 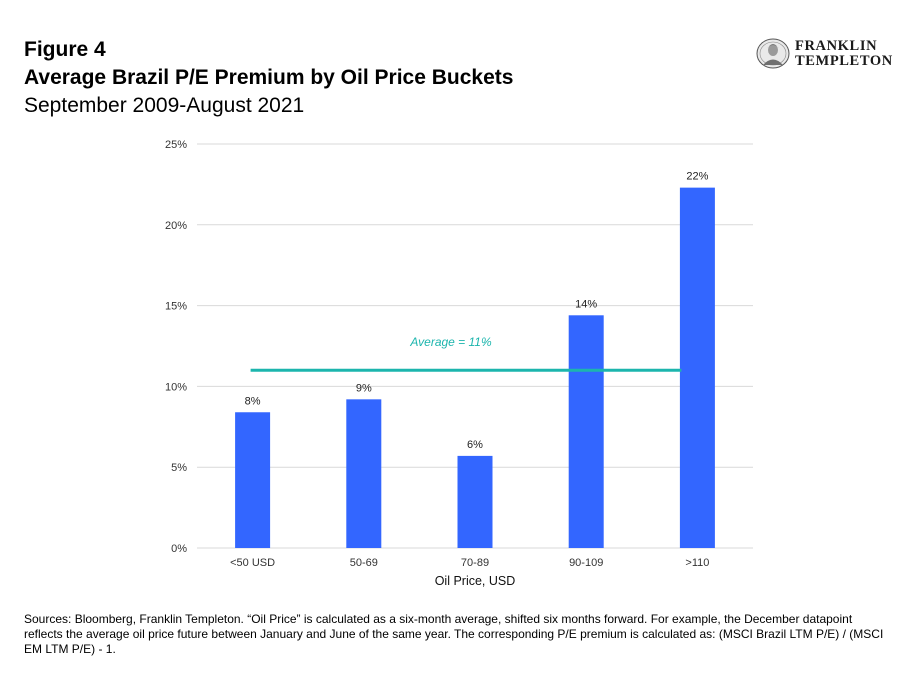 What do you see at coordinates (176, 387) in the screenshot?
I see `y-tick-label: 10%` at bounding box center [176, 387].